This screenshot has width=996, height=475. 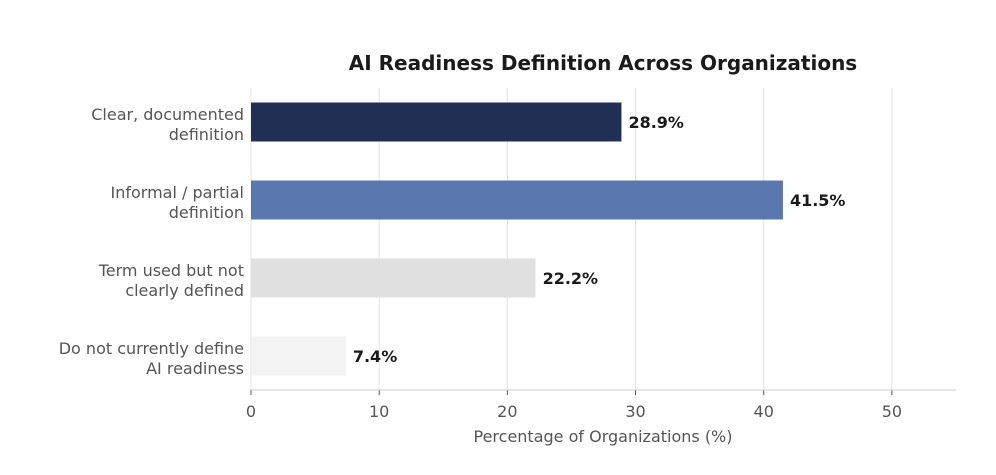 I want to click on data-label: 22.2%, so click(x=571, y=278).